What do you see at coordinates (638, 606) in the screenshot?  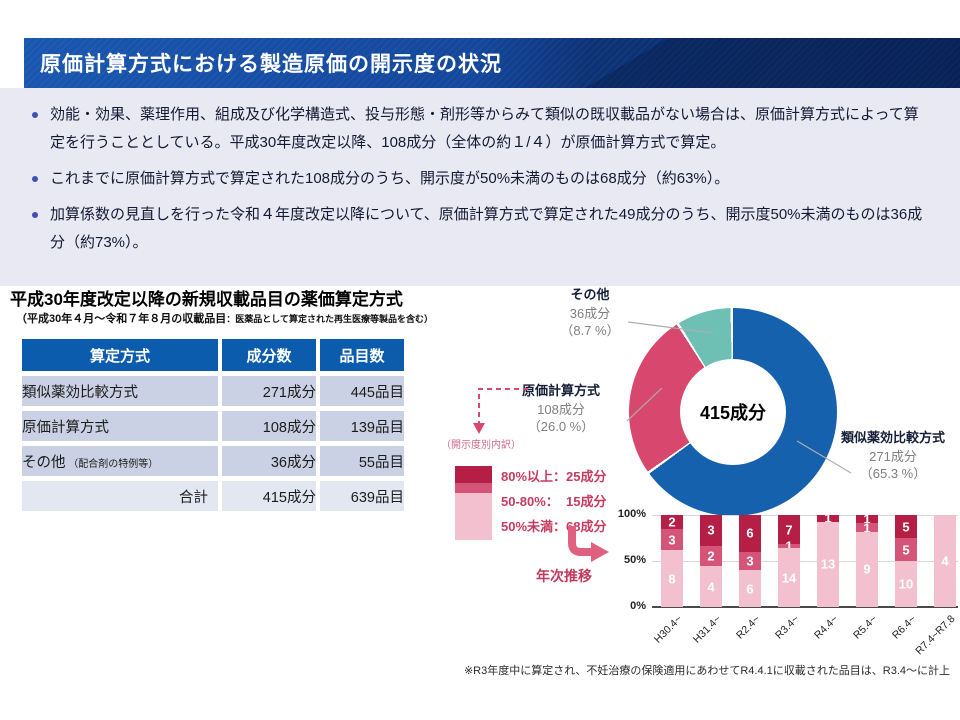 I see `y-axis-tick: 0%` at bounding box center [638, 606].